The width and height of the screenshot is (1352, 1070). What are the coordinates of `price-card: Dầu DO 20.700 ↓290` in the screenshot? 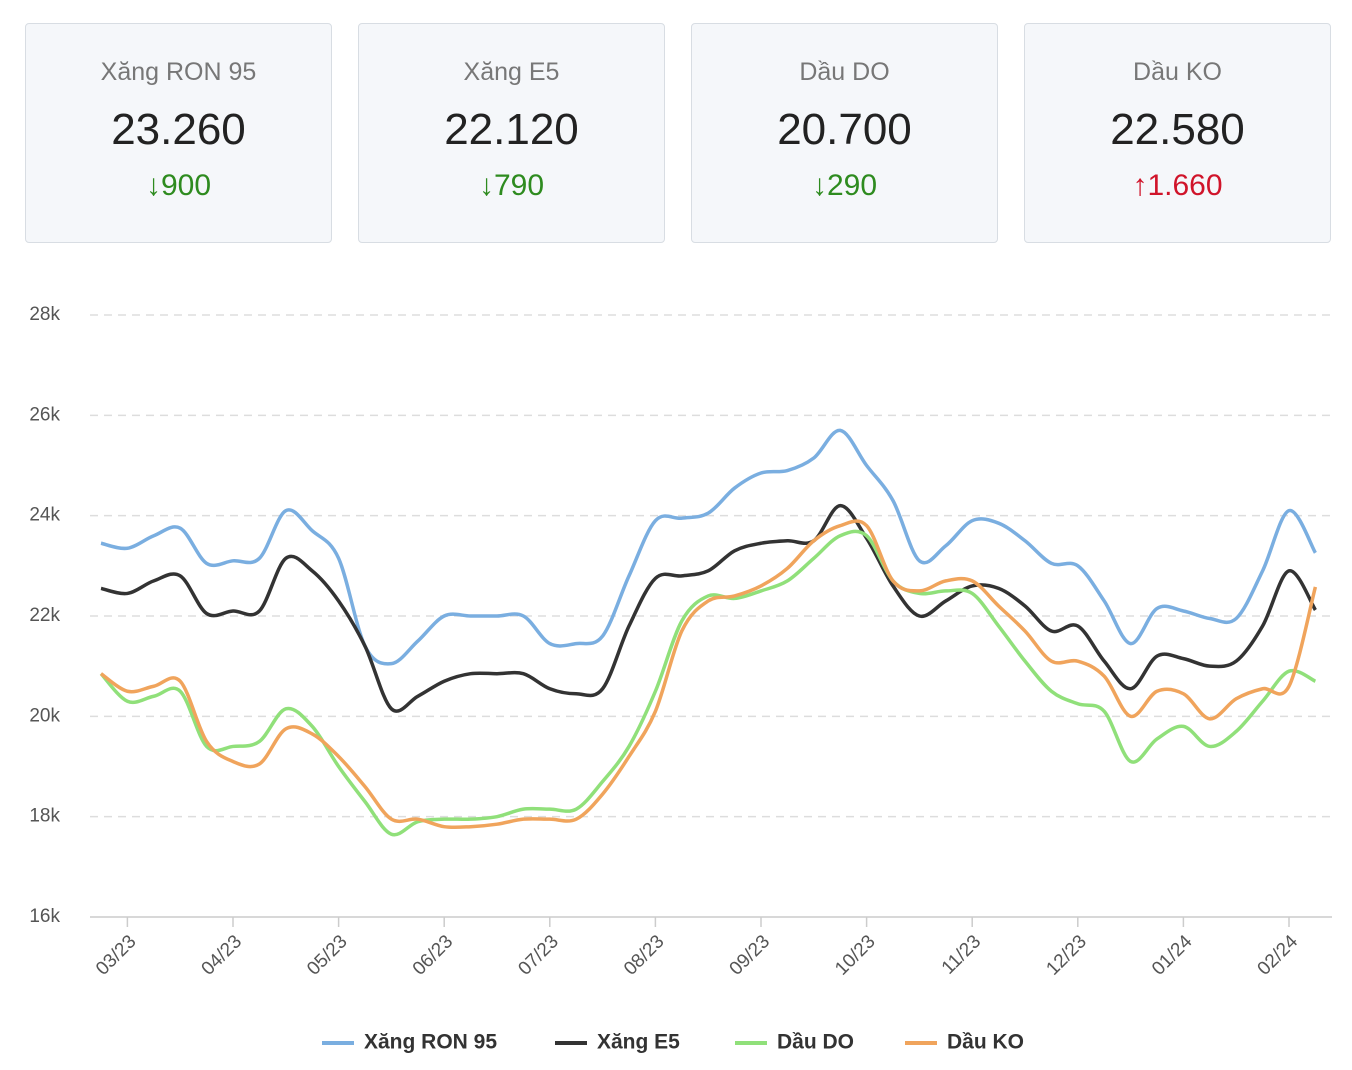 It's located at (844, 133).